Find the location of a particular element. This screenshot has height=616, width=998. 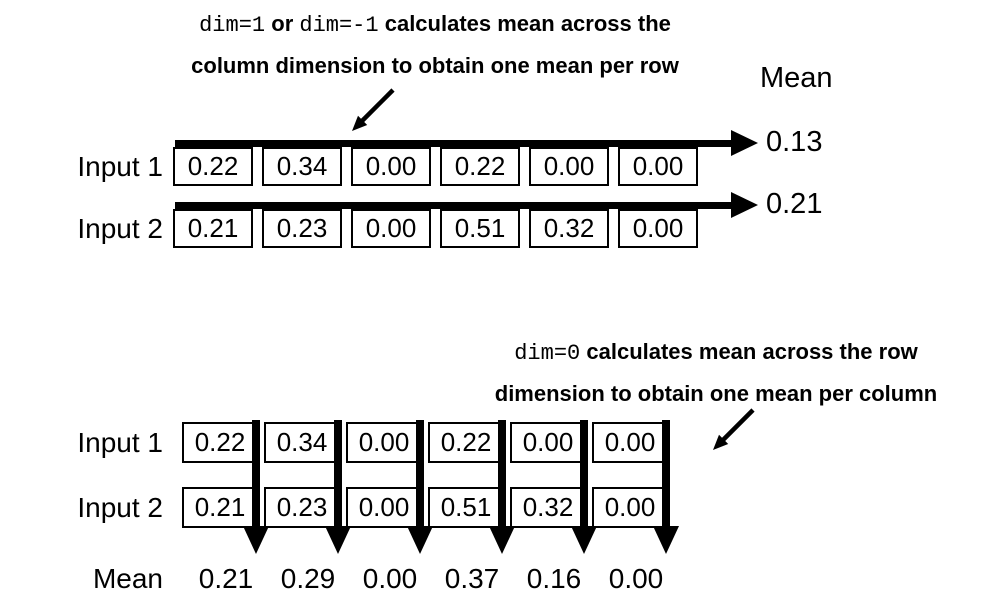

row-mean-value: 0.13 is located at coordinates (794, 142).